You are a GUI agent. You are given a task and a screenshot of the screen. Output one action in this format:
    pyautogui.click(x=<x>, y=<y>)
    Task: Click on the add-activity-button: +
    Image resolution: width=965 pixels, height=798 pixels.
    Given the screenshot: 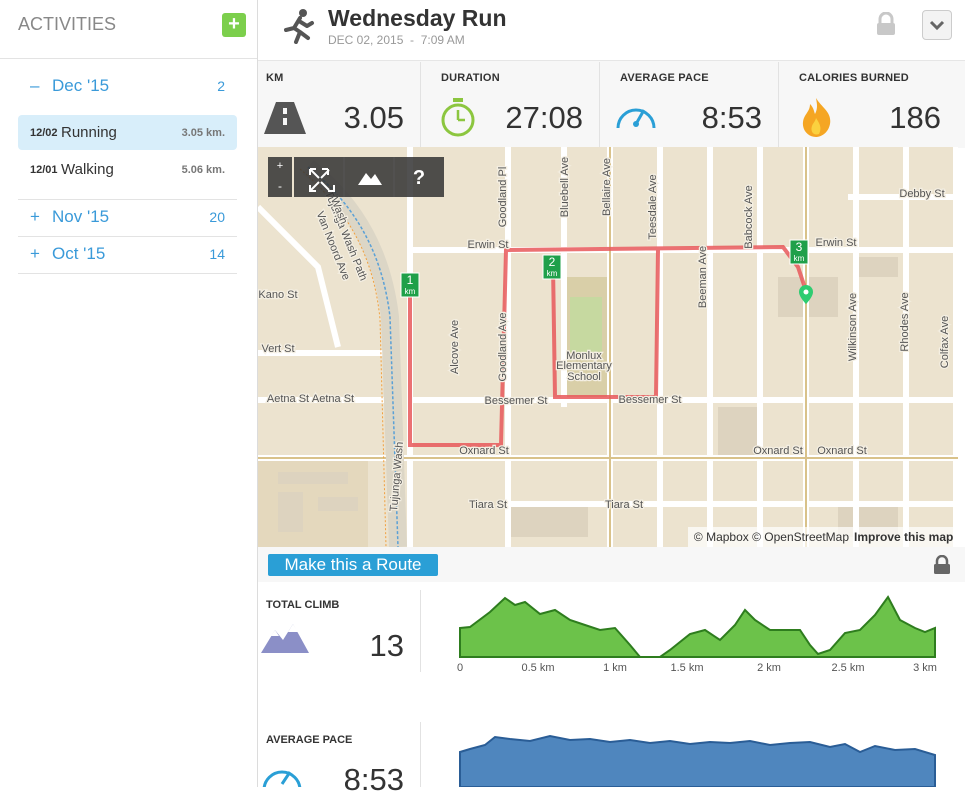 What is the action you would take?
    pyautogui.click(x=234, y=25)
    